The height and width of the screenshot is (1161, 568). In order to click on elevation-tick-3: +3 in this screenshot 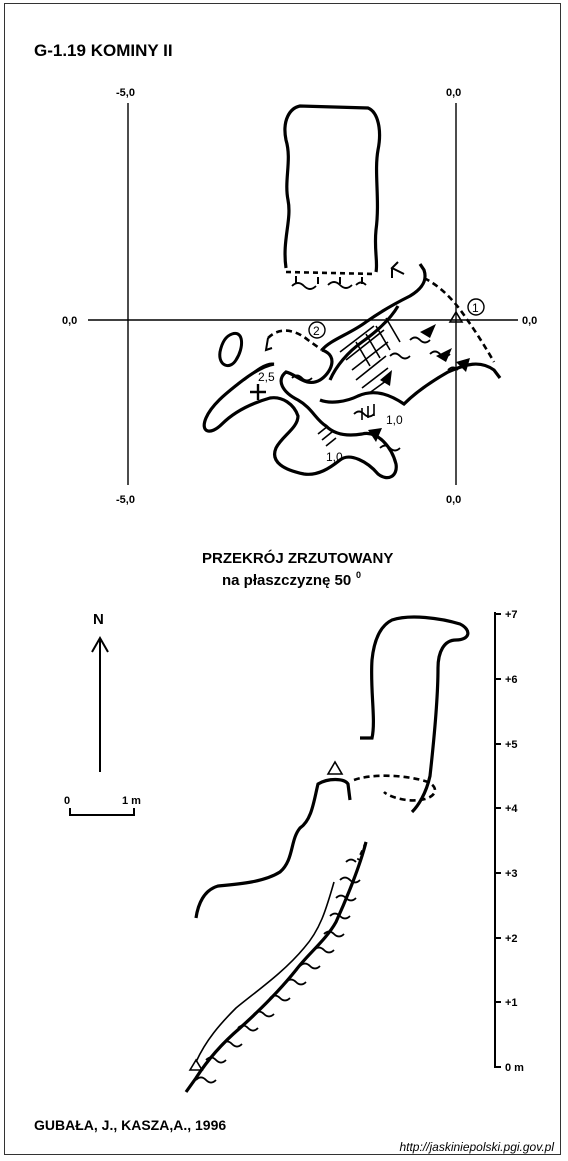, I will do `click(511, 874)`.